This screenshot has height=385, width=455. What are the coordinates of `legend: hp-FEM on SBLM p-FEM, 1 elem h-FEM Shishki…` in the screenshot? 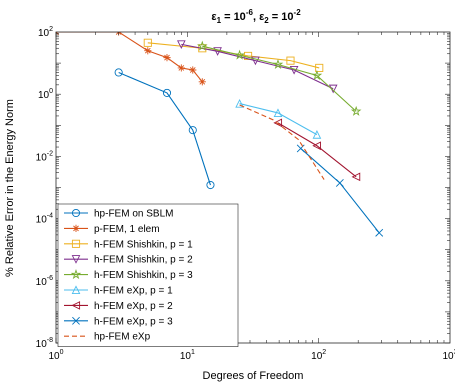 It's located at (148, 275).